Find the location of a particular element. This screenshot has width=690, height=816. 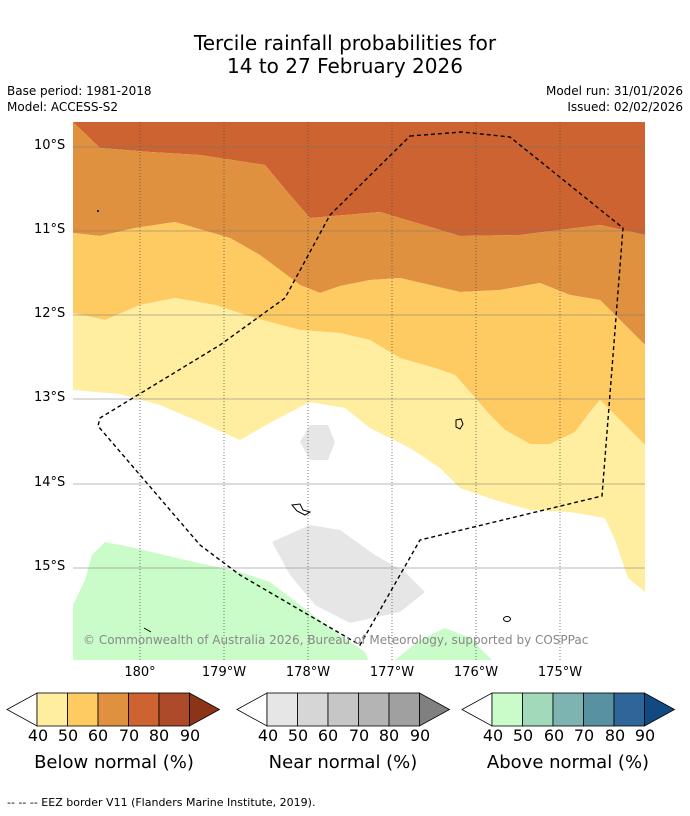

lat-label: 15°S is located at coordinates (50, 566).